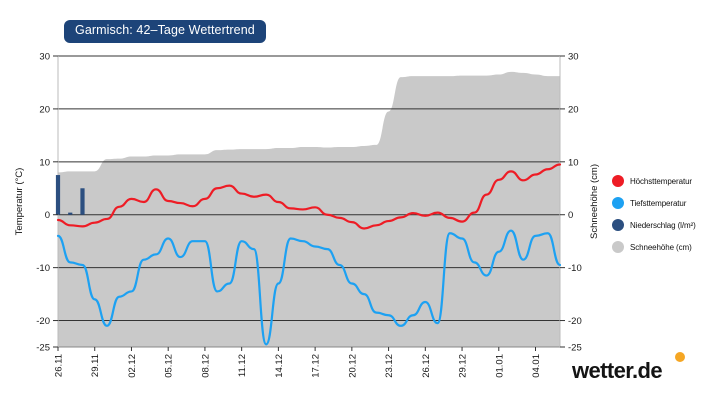  I want to click on y-axis-title: Temperatur (°C), so click(19, 202).